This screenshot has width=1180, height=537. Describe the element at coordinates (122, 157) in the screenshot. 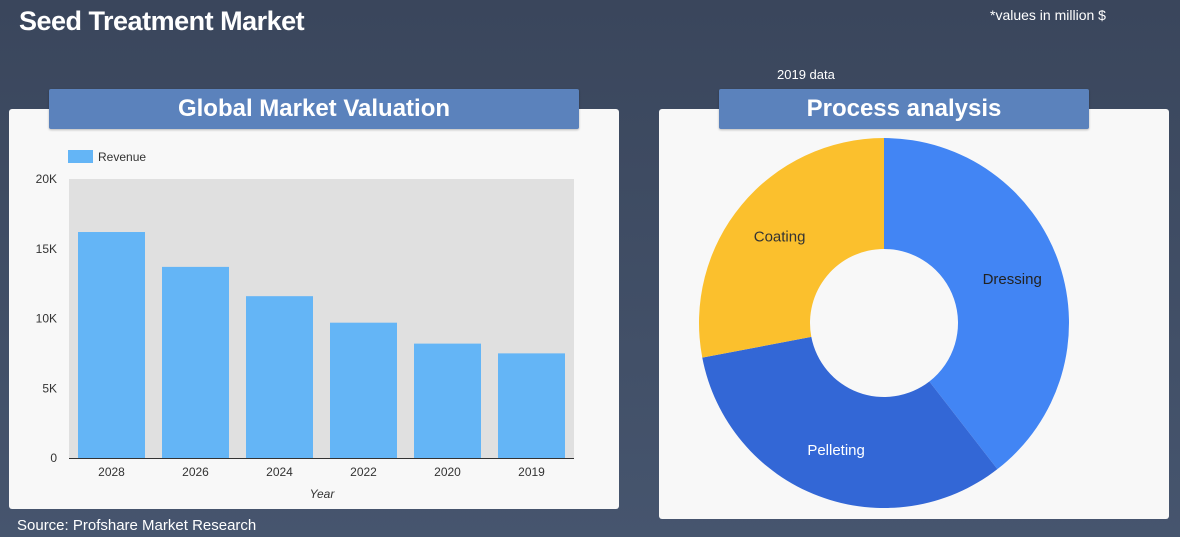

I see `legend-label-revenue: Revenue` at that location.